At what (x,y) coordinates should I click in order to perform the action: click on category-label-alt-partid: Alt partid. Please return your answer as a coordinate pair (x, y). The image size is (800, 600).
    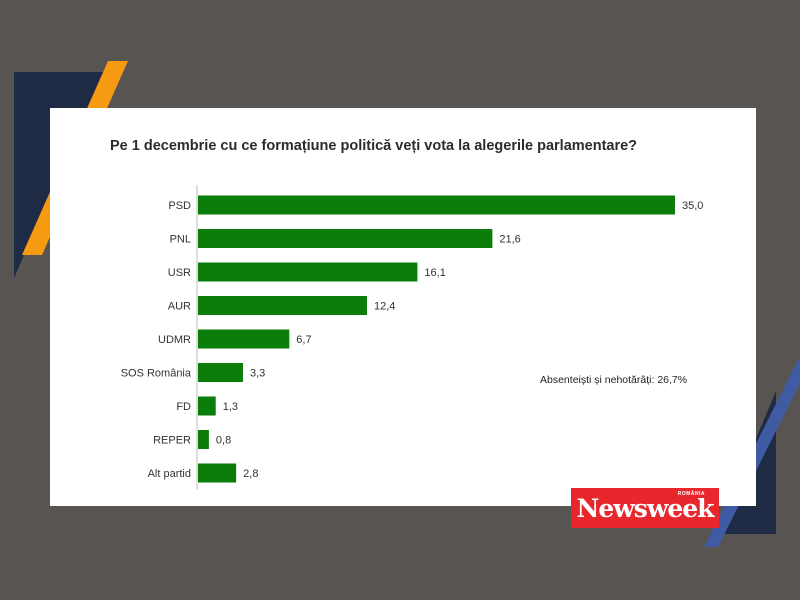
    Looking at the image, I should click on (169, 474).